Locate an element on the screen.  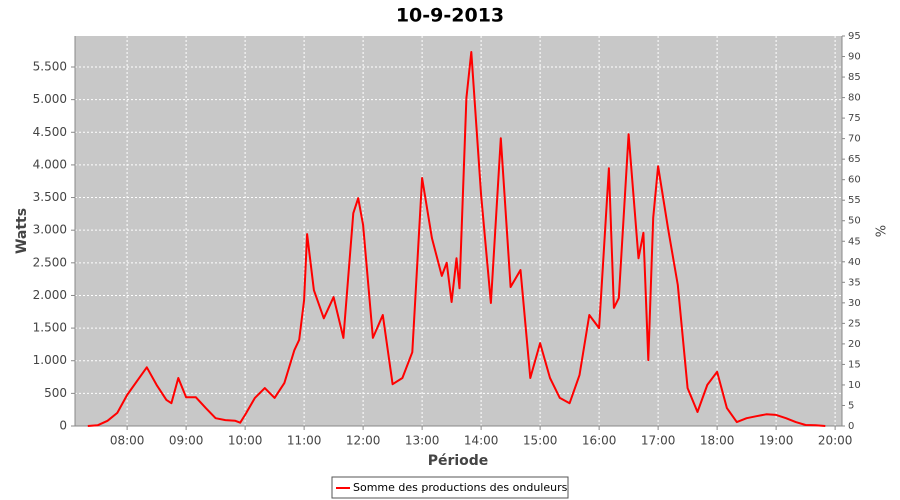
y-tick-label: 5.000 is located at coordinates (50, 99).